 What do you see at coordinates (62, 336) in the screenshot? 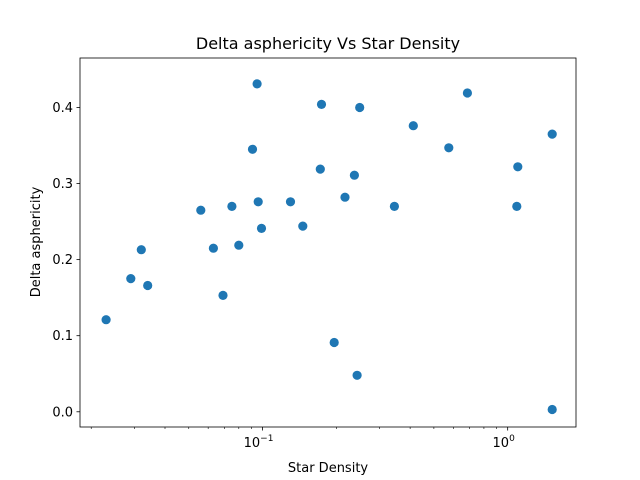
I see `y-tick-label: 0.1` at bounding box center [62, 336].